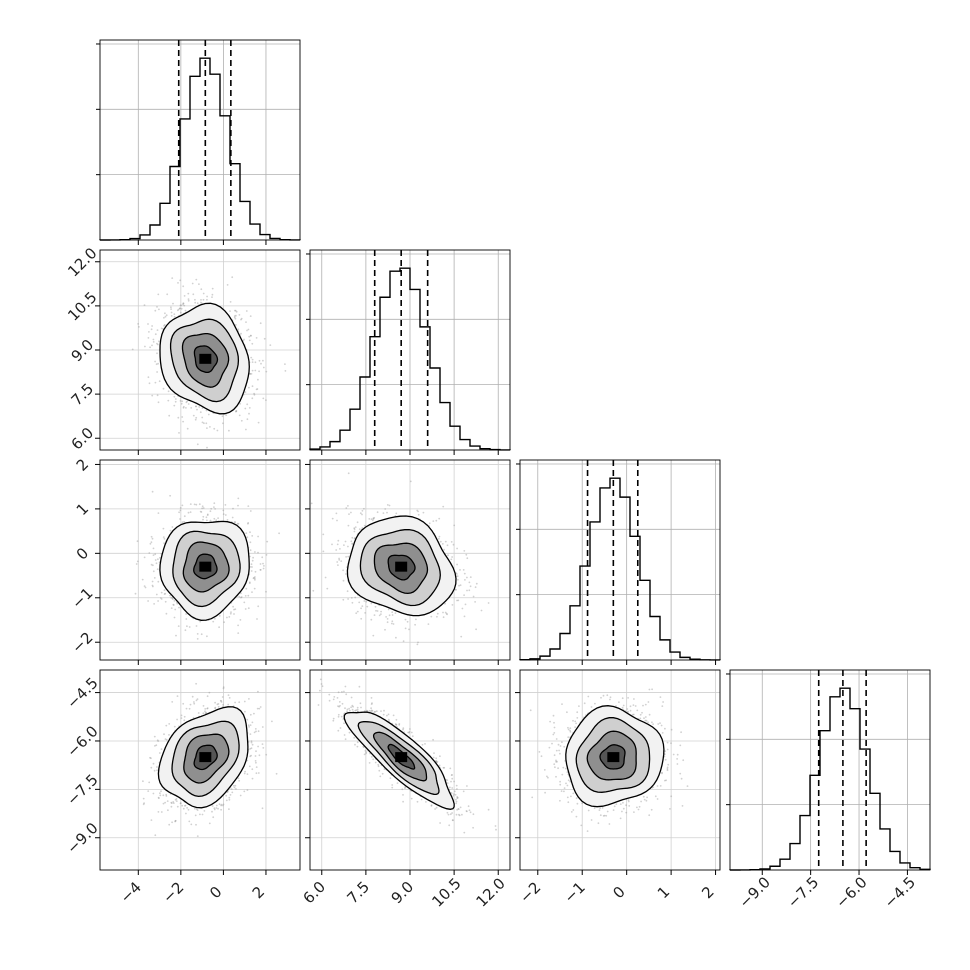  Describe the element at coordinates (82, 464) in the screenshot. I see `y-tick-label: 2` at that location.